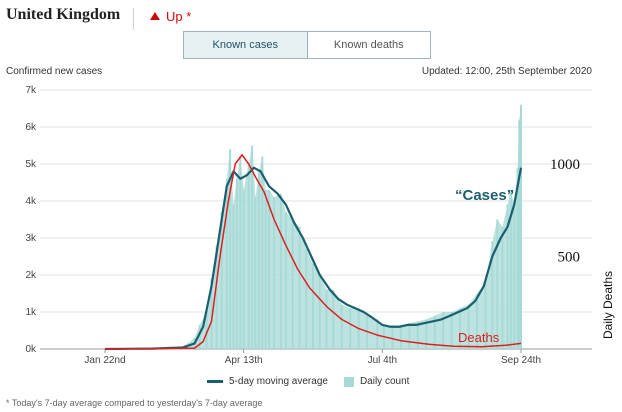 The width and height of the screenshot is (622, 412). What do you see at coordinates (384, 381) in the screenshot?
I see `legend-bar-label: Daily count` at bounding box center [384, 381].